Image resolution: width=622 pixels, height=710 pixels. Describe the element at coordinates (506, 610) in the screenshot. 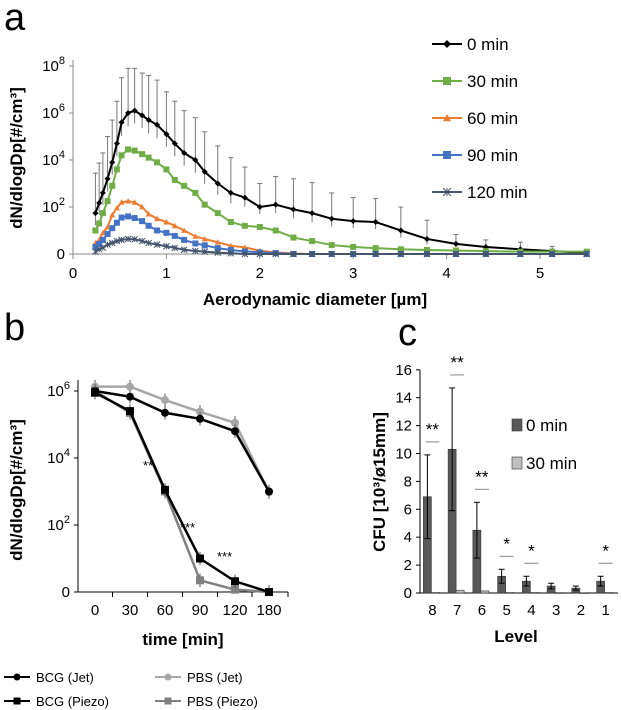

I see `c-x-tick-label: 5` at that location.